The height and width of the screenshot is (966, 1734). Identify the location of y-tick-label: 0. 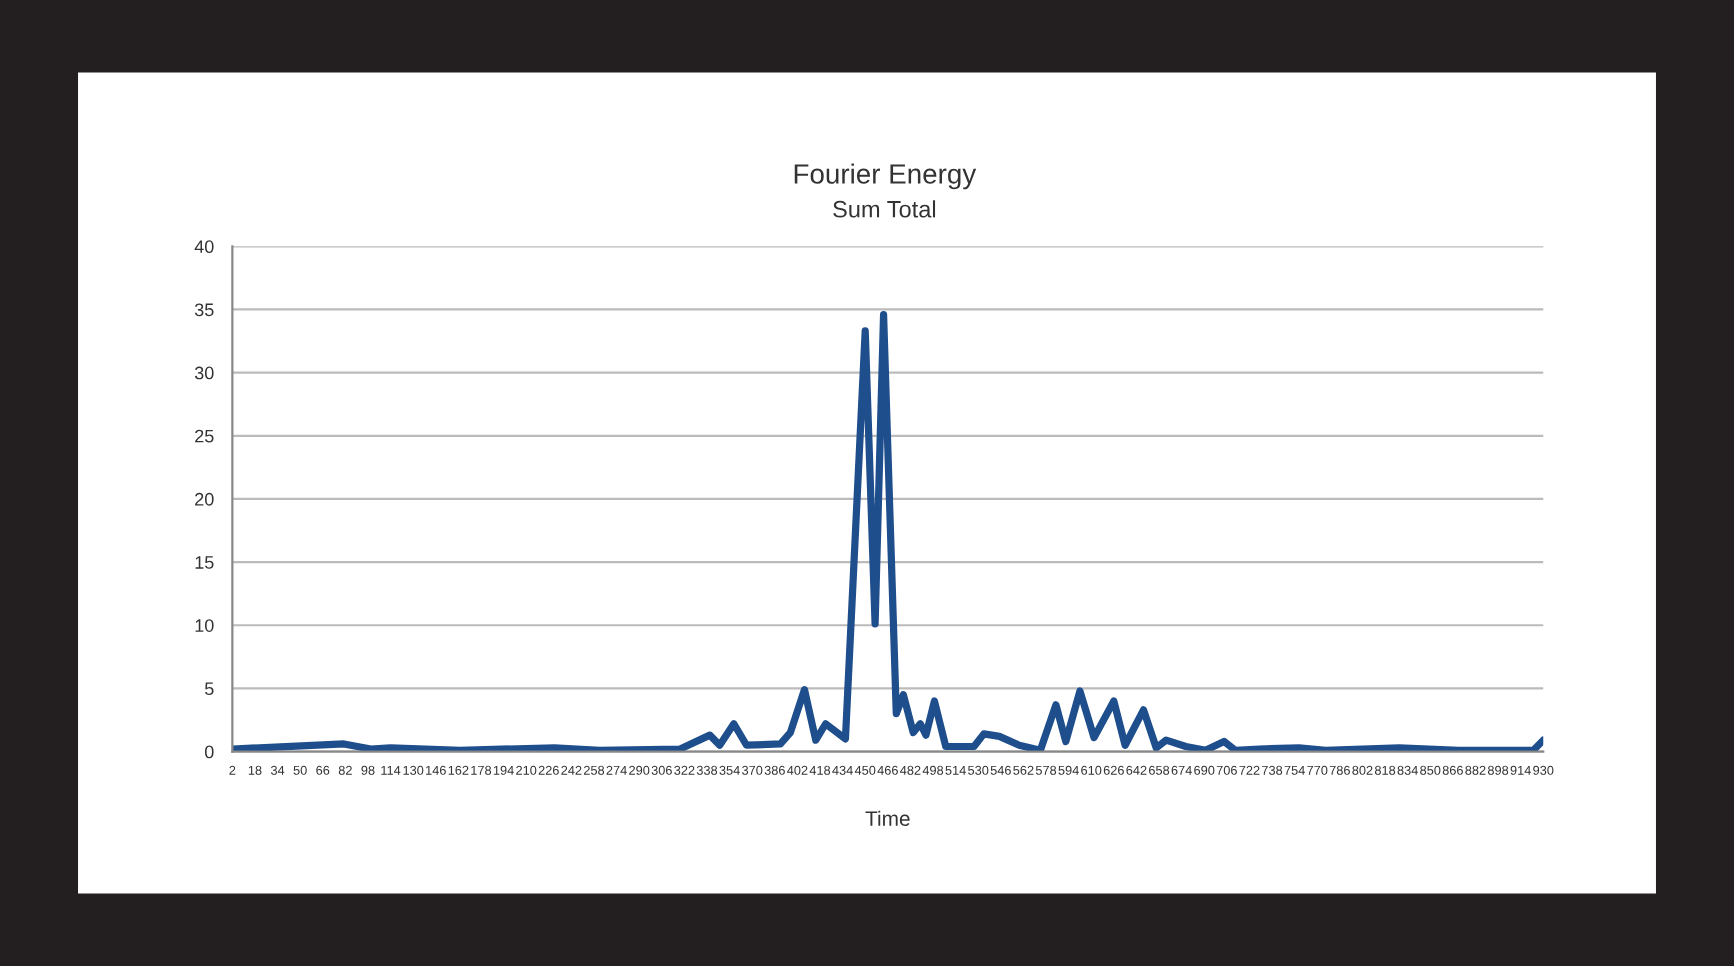
(209, 752).